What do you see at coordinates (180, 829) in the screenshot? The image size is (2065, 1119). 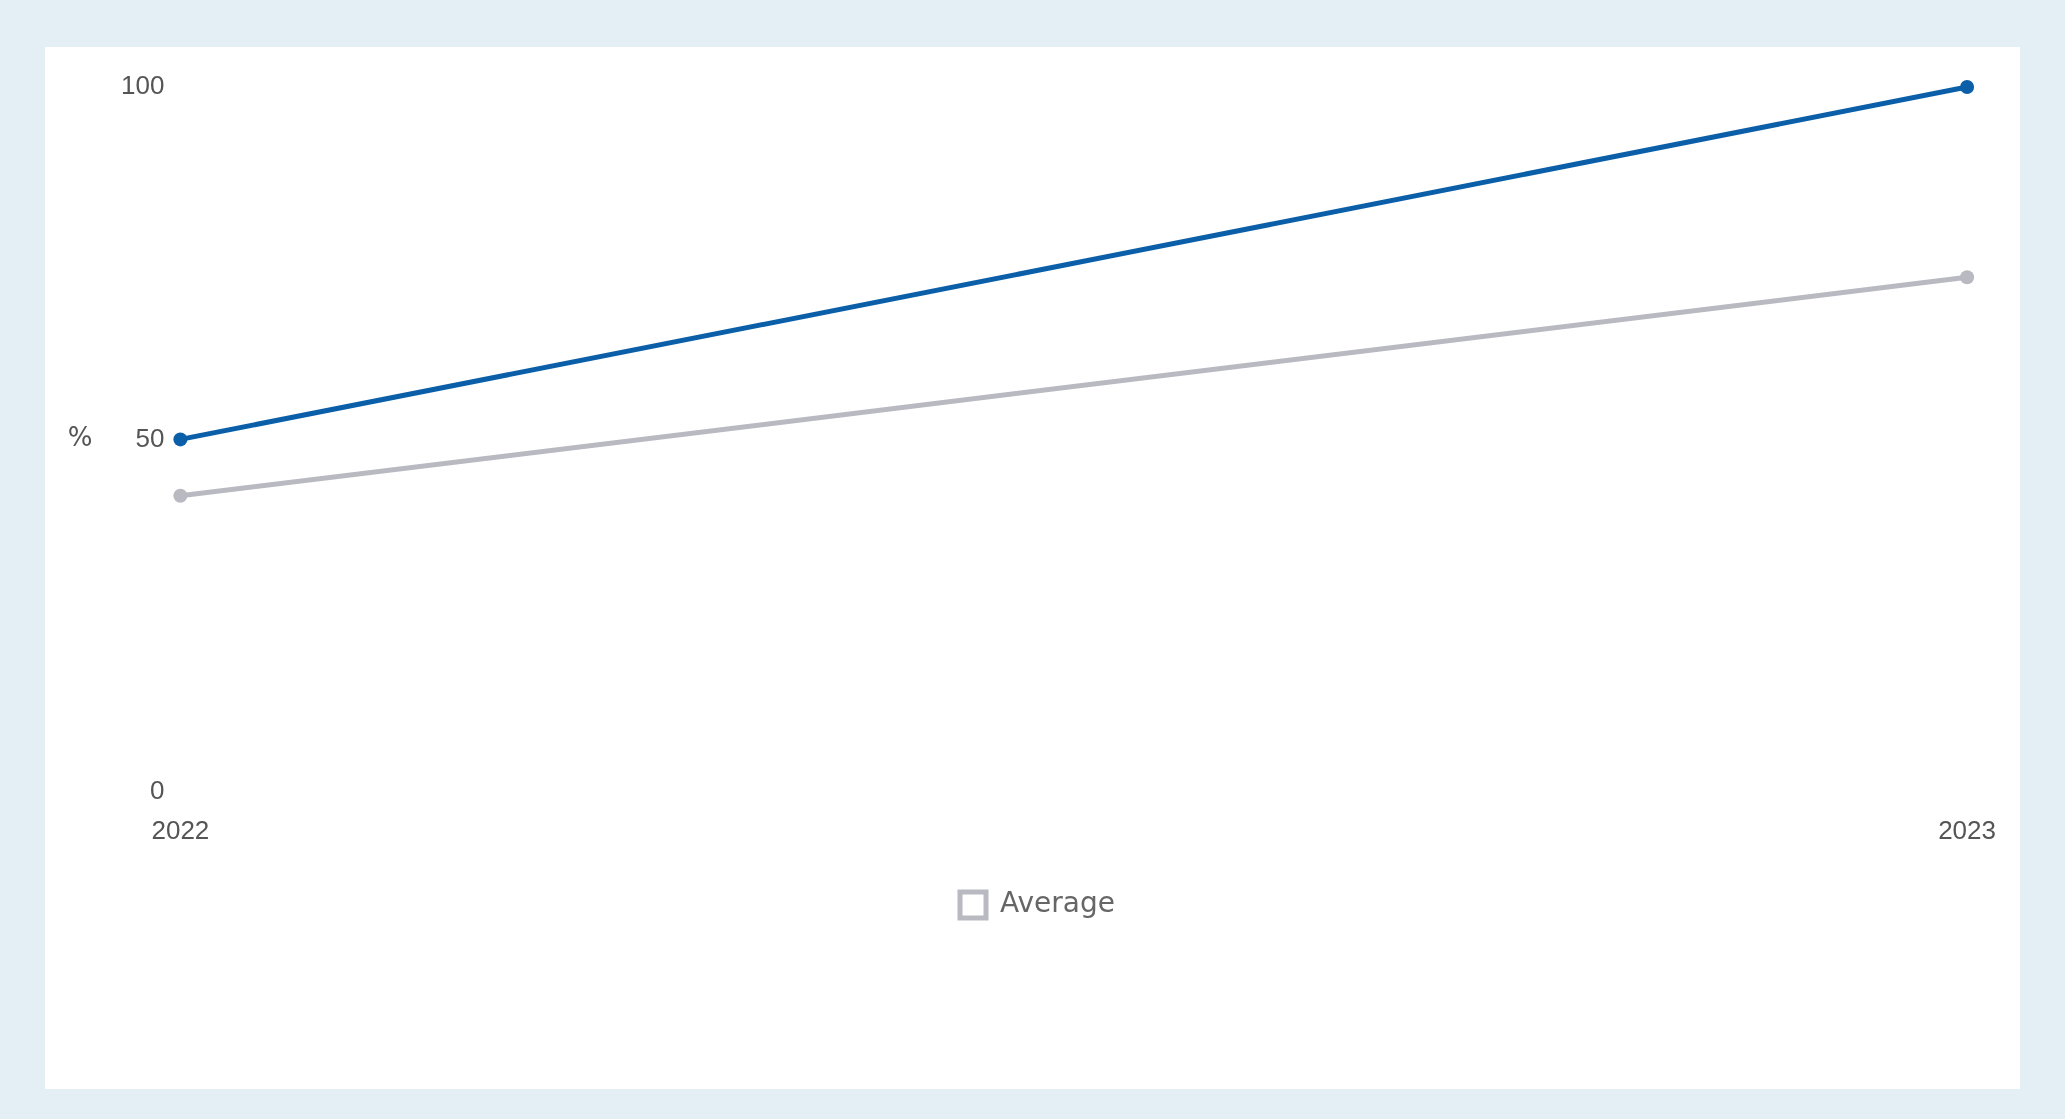 I see `x-tick-label: 2022` at bounding box center [180, 829].